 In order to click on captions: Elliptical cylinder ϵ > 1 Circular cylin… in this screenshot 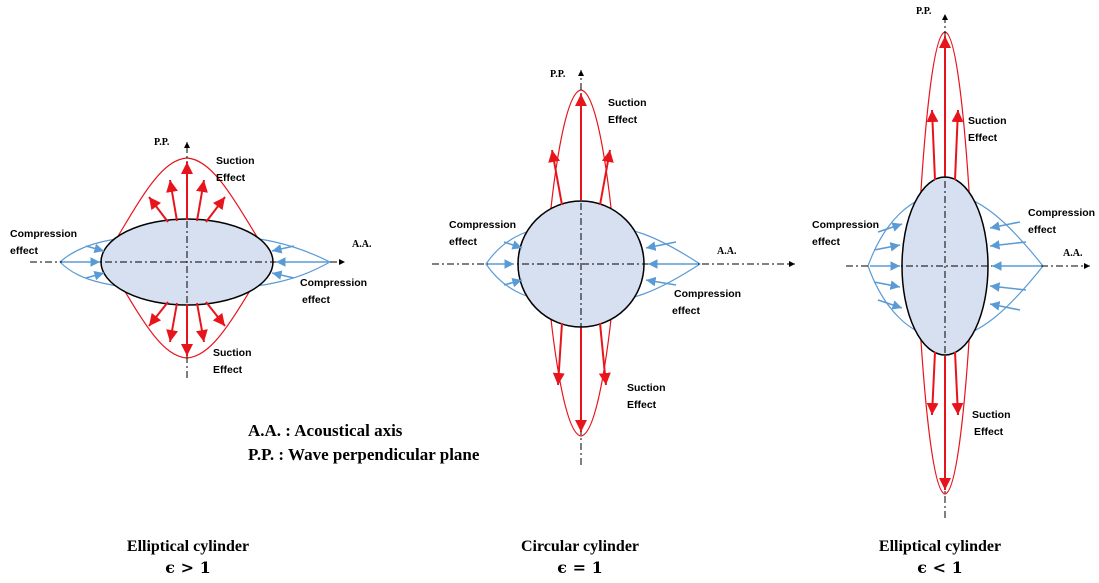, I will do `click(564, 557)`.